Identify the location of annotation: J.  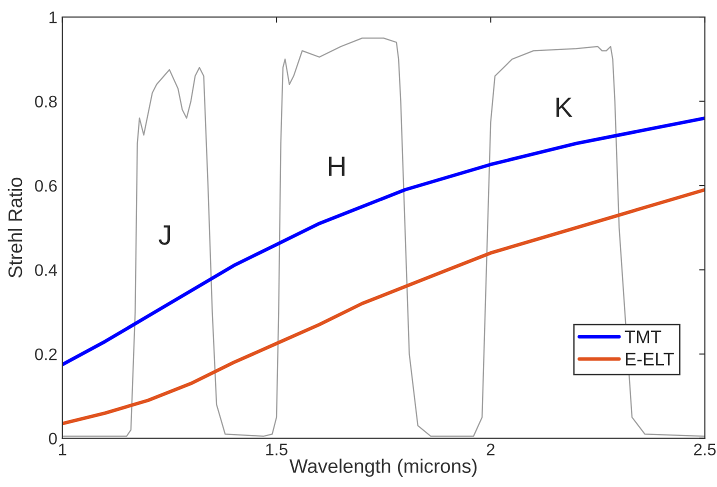
(164, 235).